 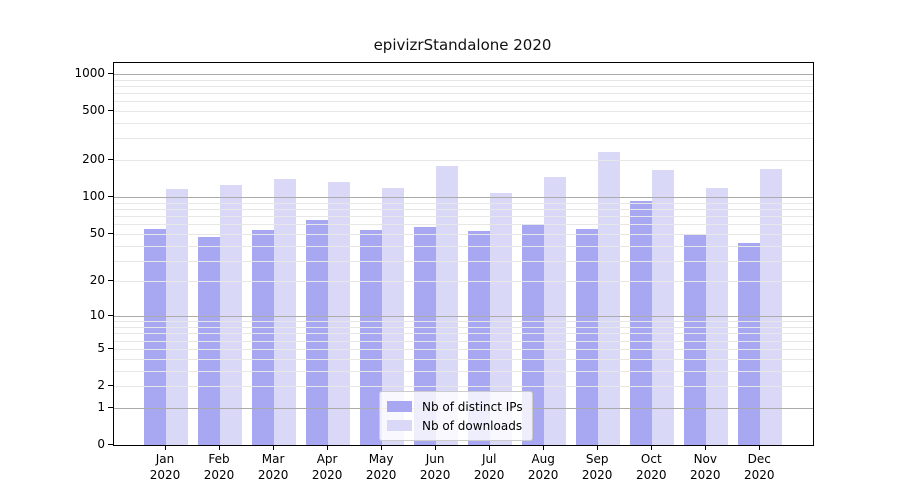 What do you see at coordinates (597, 467) in the screenshot?
I see `x-tick-label: Sep 2020` at bounding box center [597, 467].